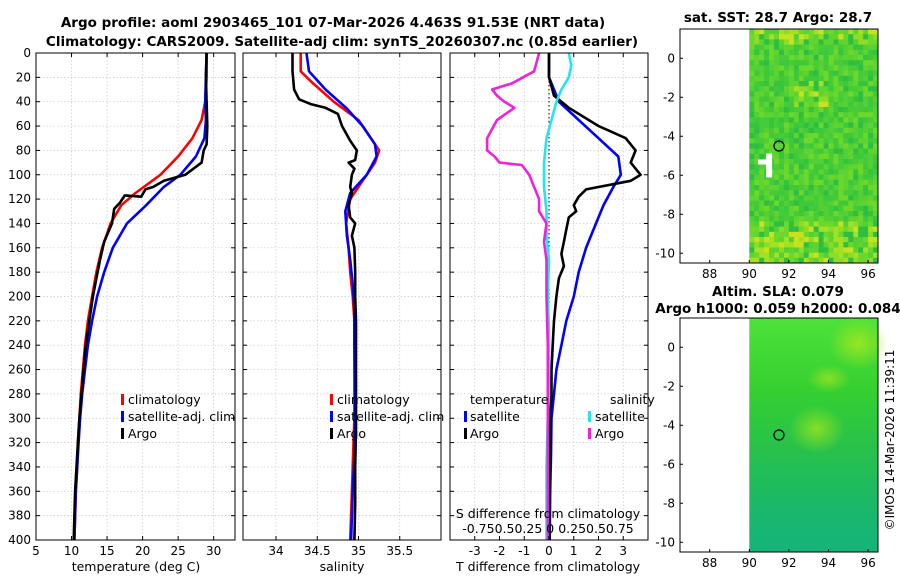 The image size is (900, 580). I want to click on salinity-xlabel: salinity, so click(342, 566).